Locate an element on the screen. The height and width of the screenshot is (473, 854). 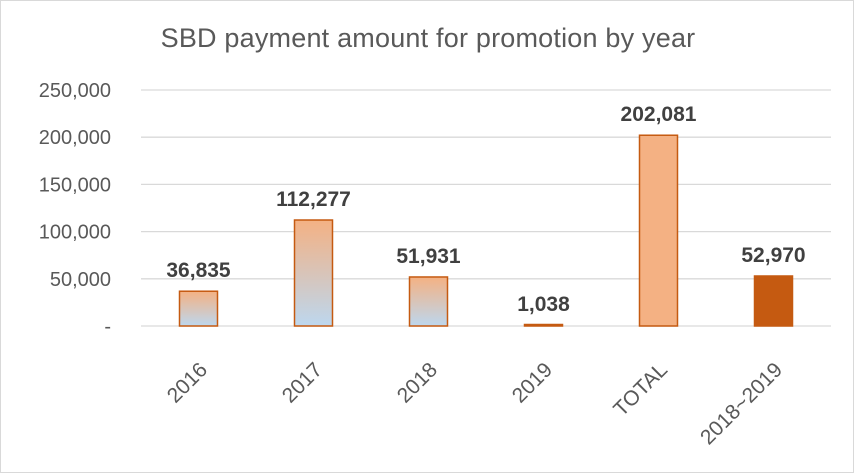
data-label: 36,835 is located at coordinates (198, 270).